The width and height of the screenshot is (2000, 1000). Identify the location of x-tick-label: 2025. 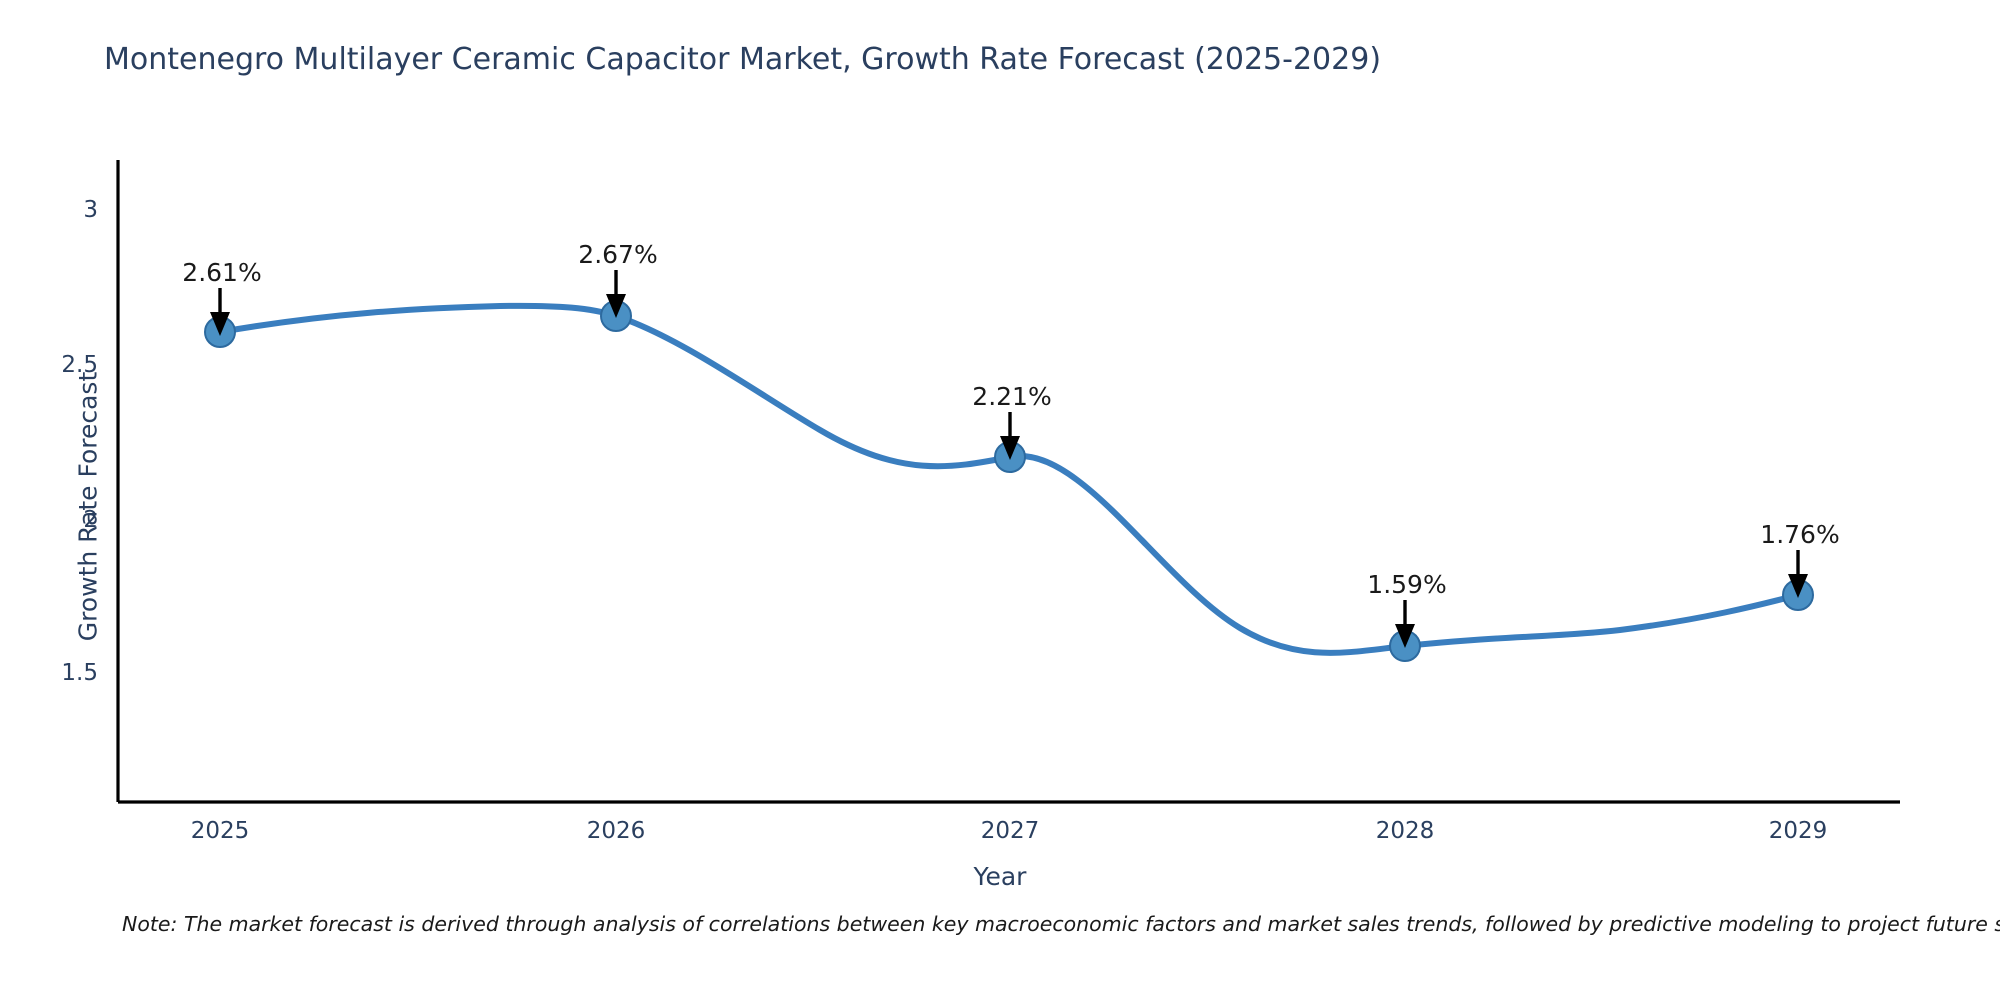
(220, 831).